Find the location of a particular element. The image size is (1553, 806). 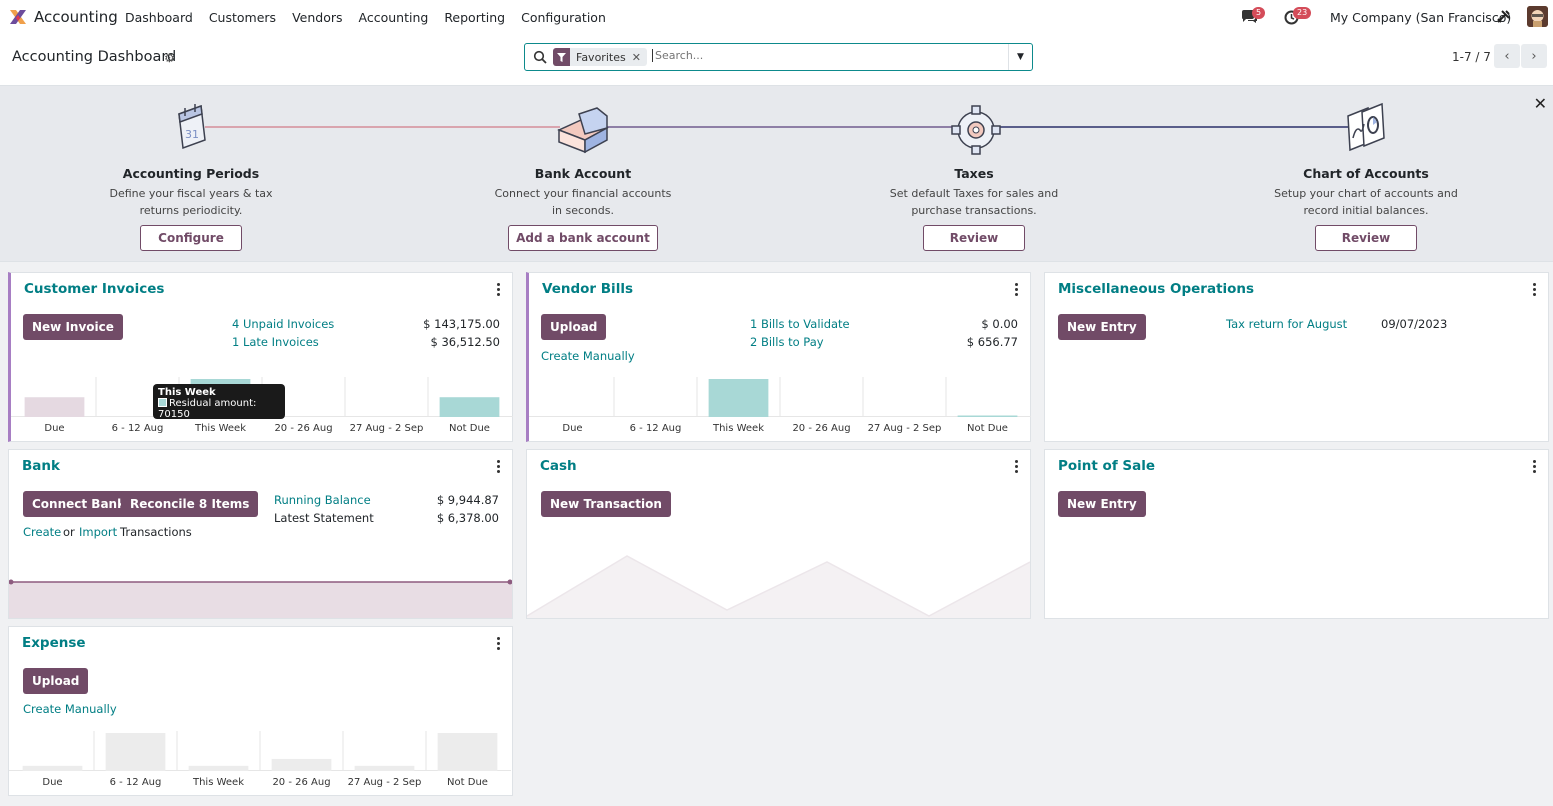

graph-line is located at coordinates (778, 586).